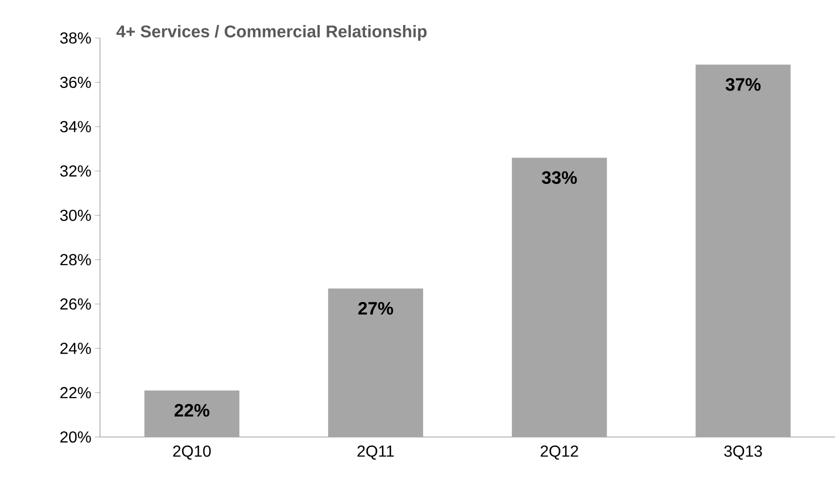  Describe the element at coordinates (75, 348) in the screenshot. I see `y-tick-label: 24%` at that location.